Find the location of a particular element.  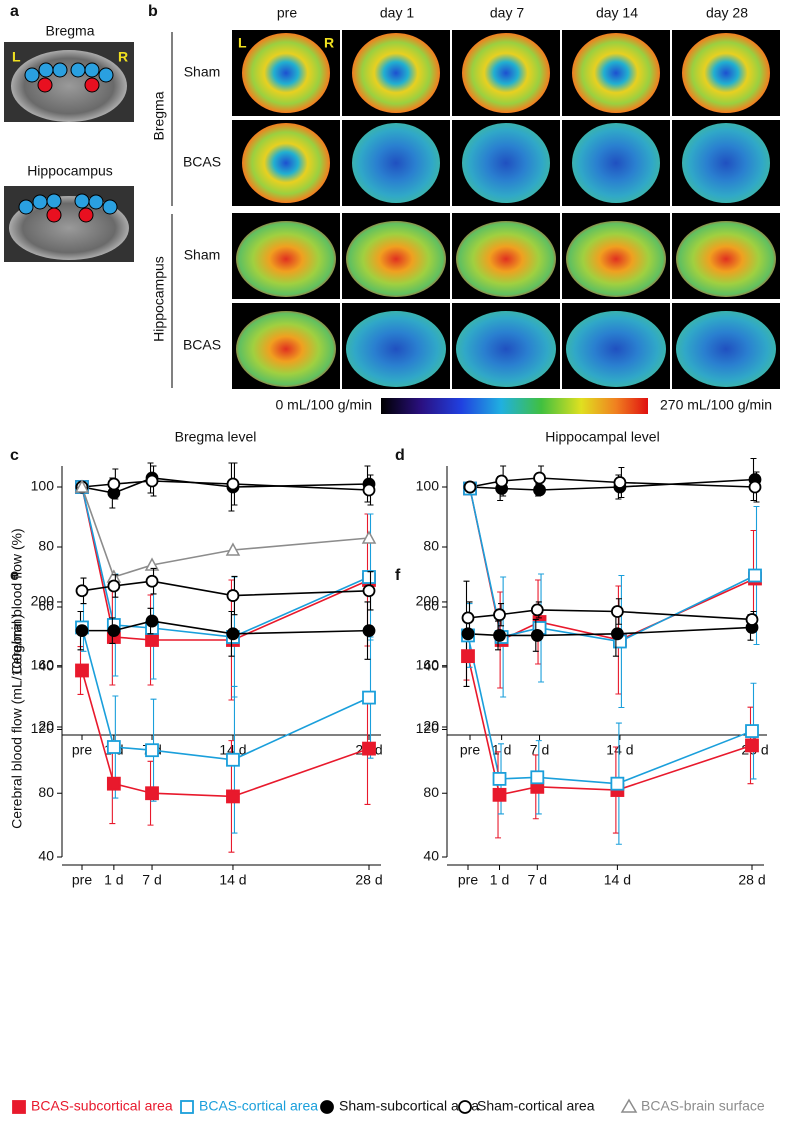

legend-entry: BCAS-brain surface is located at coordinates (692, 1106).